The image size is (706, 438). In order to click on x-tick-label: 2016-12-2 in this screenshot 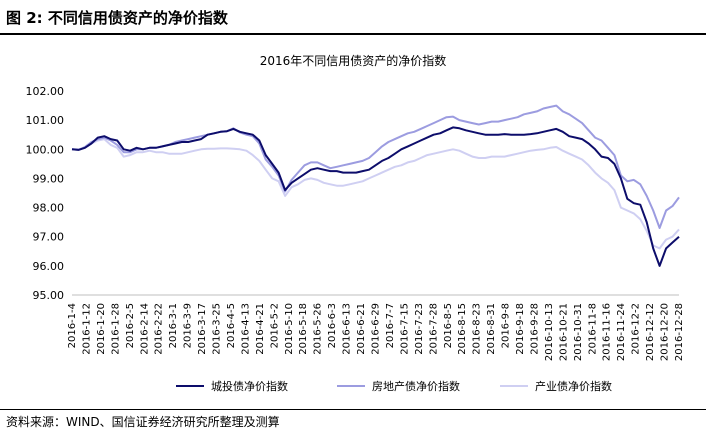, I will do `click(636, 329)`.